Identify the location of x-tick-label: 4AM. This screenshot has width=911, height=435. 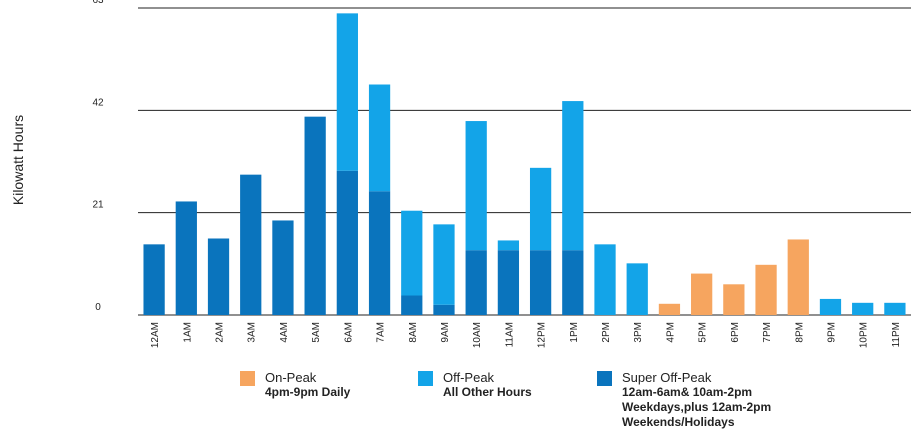
(284, 332).